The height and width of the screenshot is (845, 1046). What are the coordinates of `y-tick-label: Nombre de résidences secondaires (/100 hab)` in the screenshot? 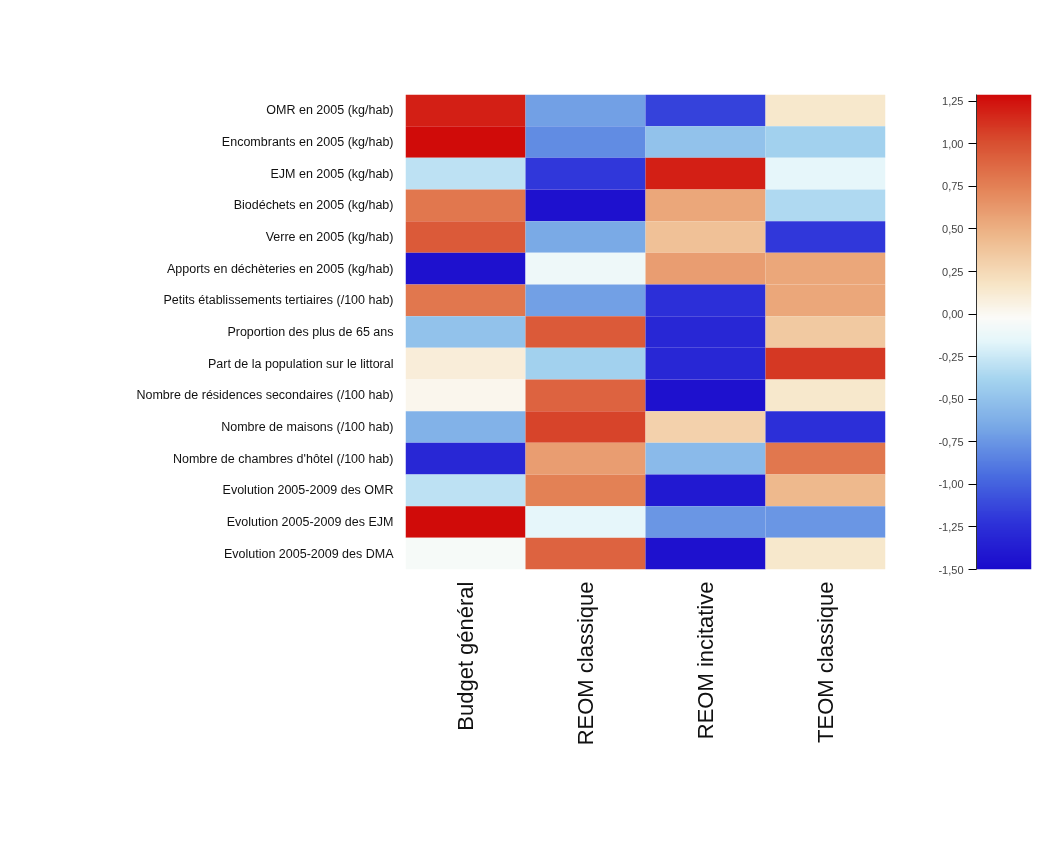 It's located at (265, 395).